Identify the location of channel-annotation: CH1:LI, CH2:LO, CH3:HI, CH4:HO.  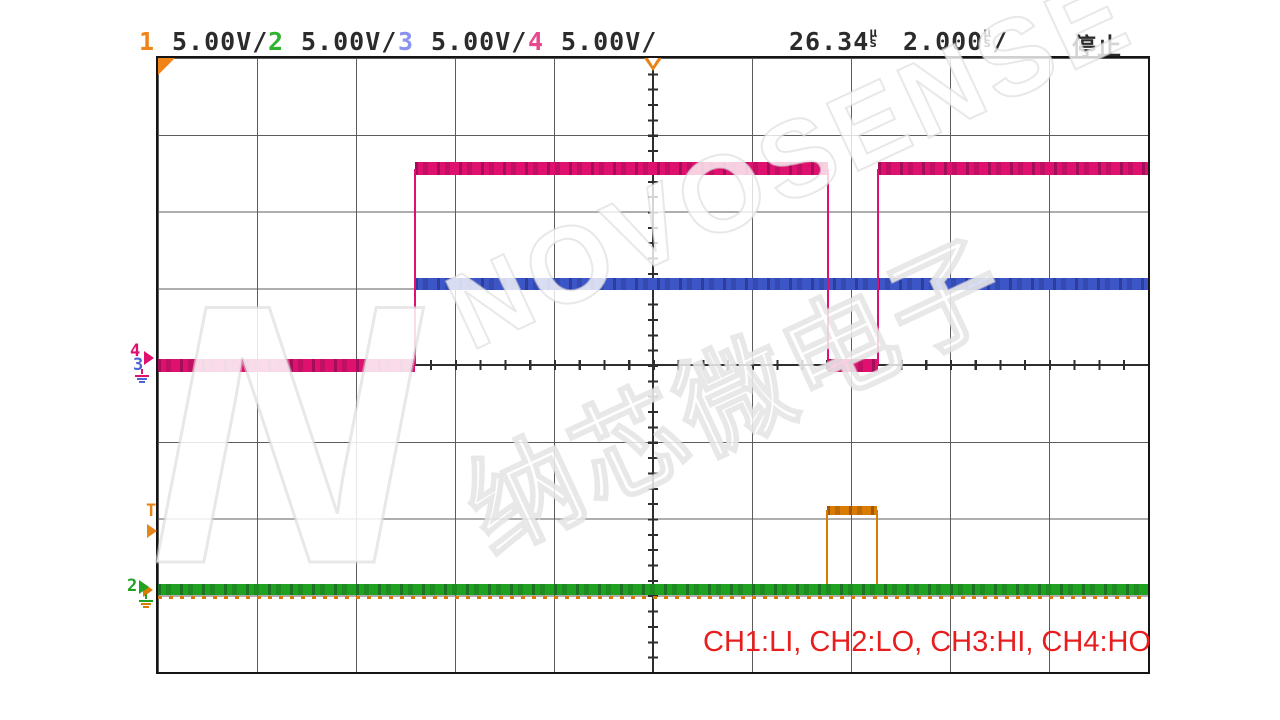
(927, 642).